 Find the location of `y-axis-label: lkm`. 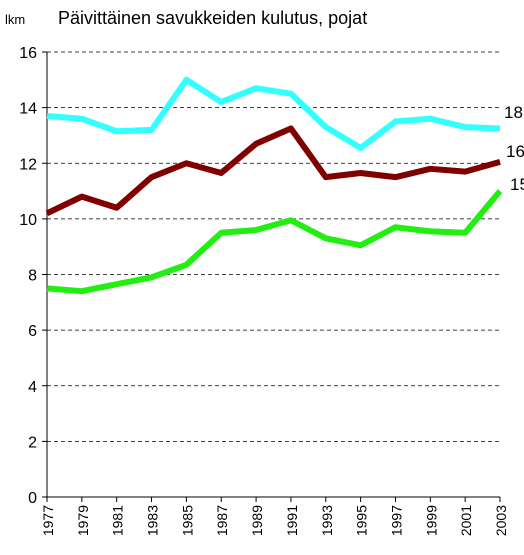

y-axis-label: lkm is located at coordinates (15, 19).